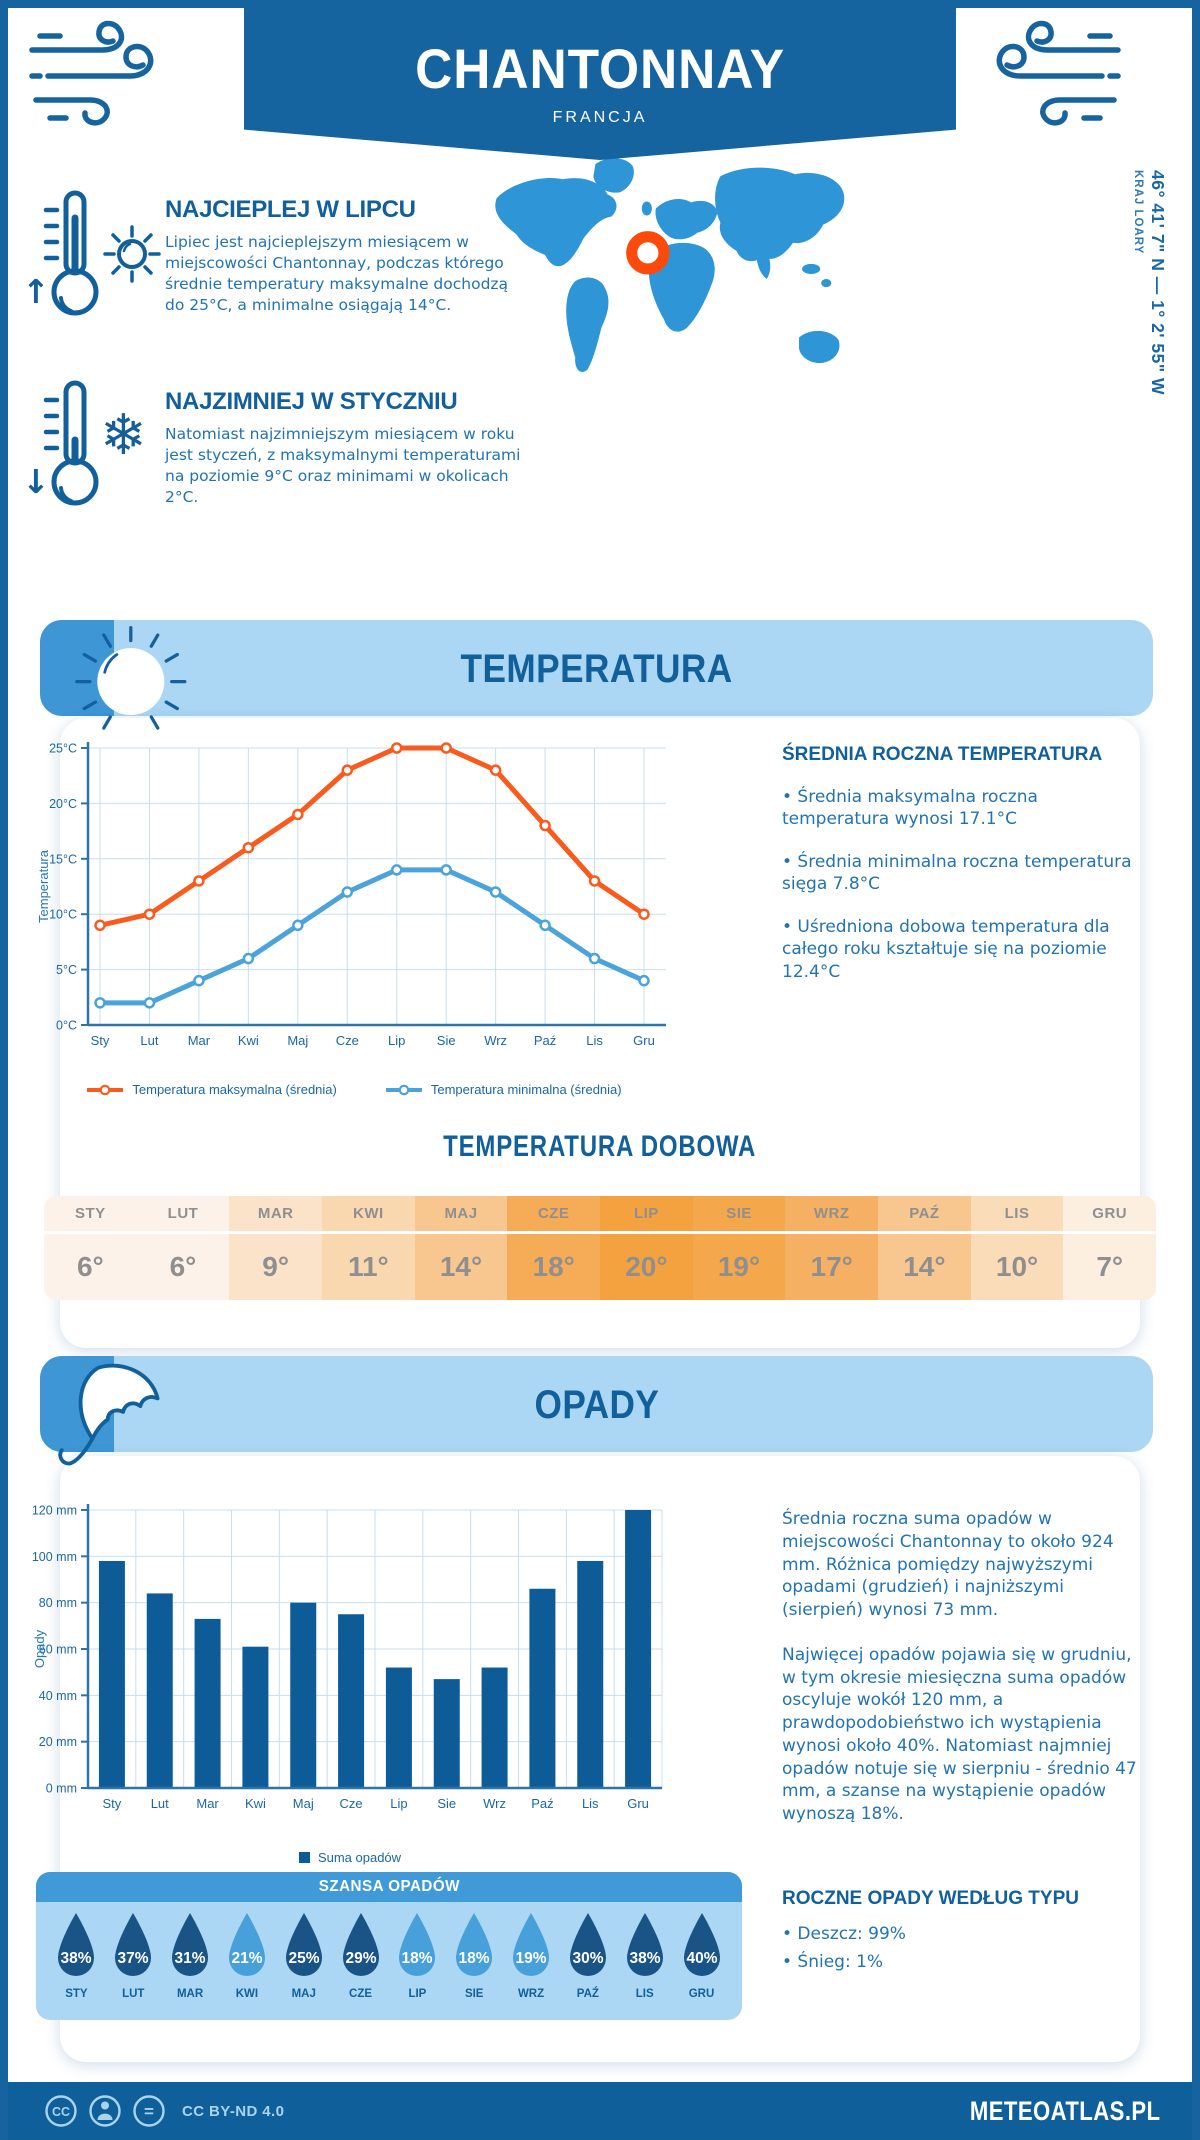 This screenshot has height=2140, width=1200. Describe the element at coordinates (63, 915) in the screenshot. I see `svg-text: 10°C` at that location.